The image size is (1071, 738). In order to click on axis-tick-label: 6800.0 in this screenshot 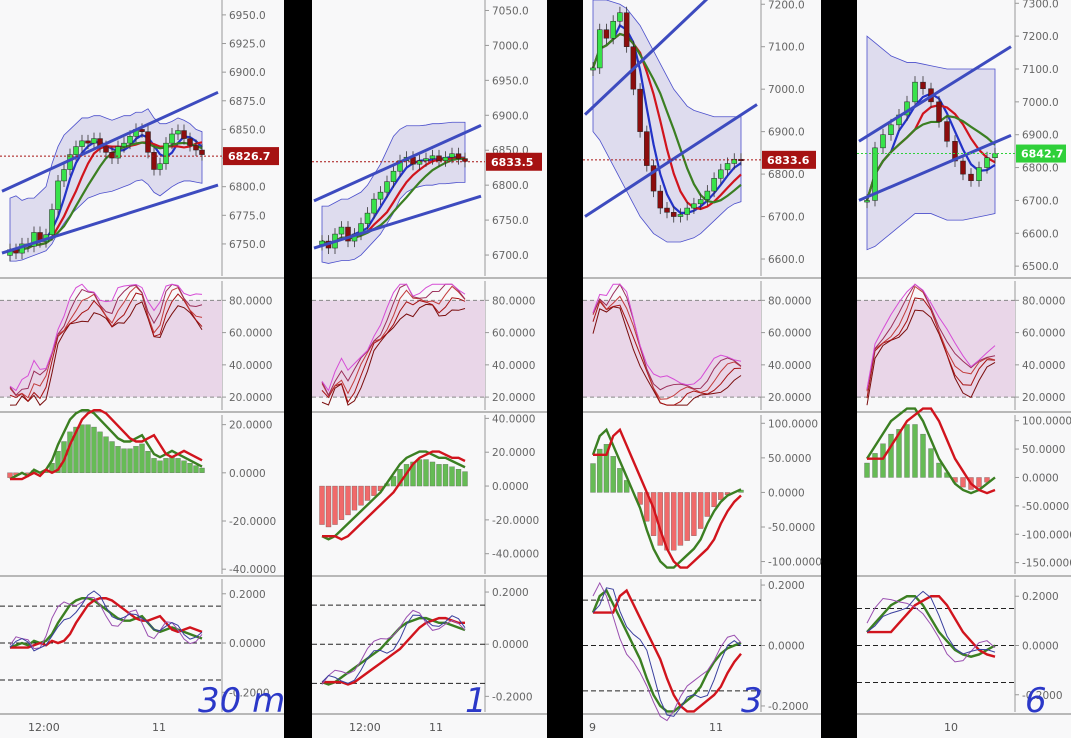, I will do `click(247, 188)`.